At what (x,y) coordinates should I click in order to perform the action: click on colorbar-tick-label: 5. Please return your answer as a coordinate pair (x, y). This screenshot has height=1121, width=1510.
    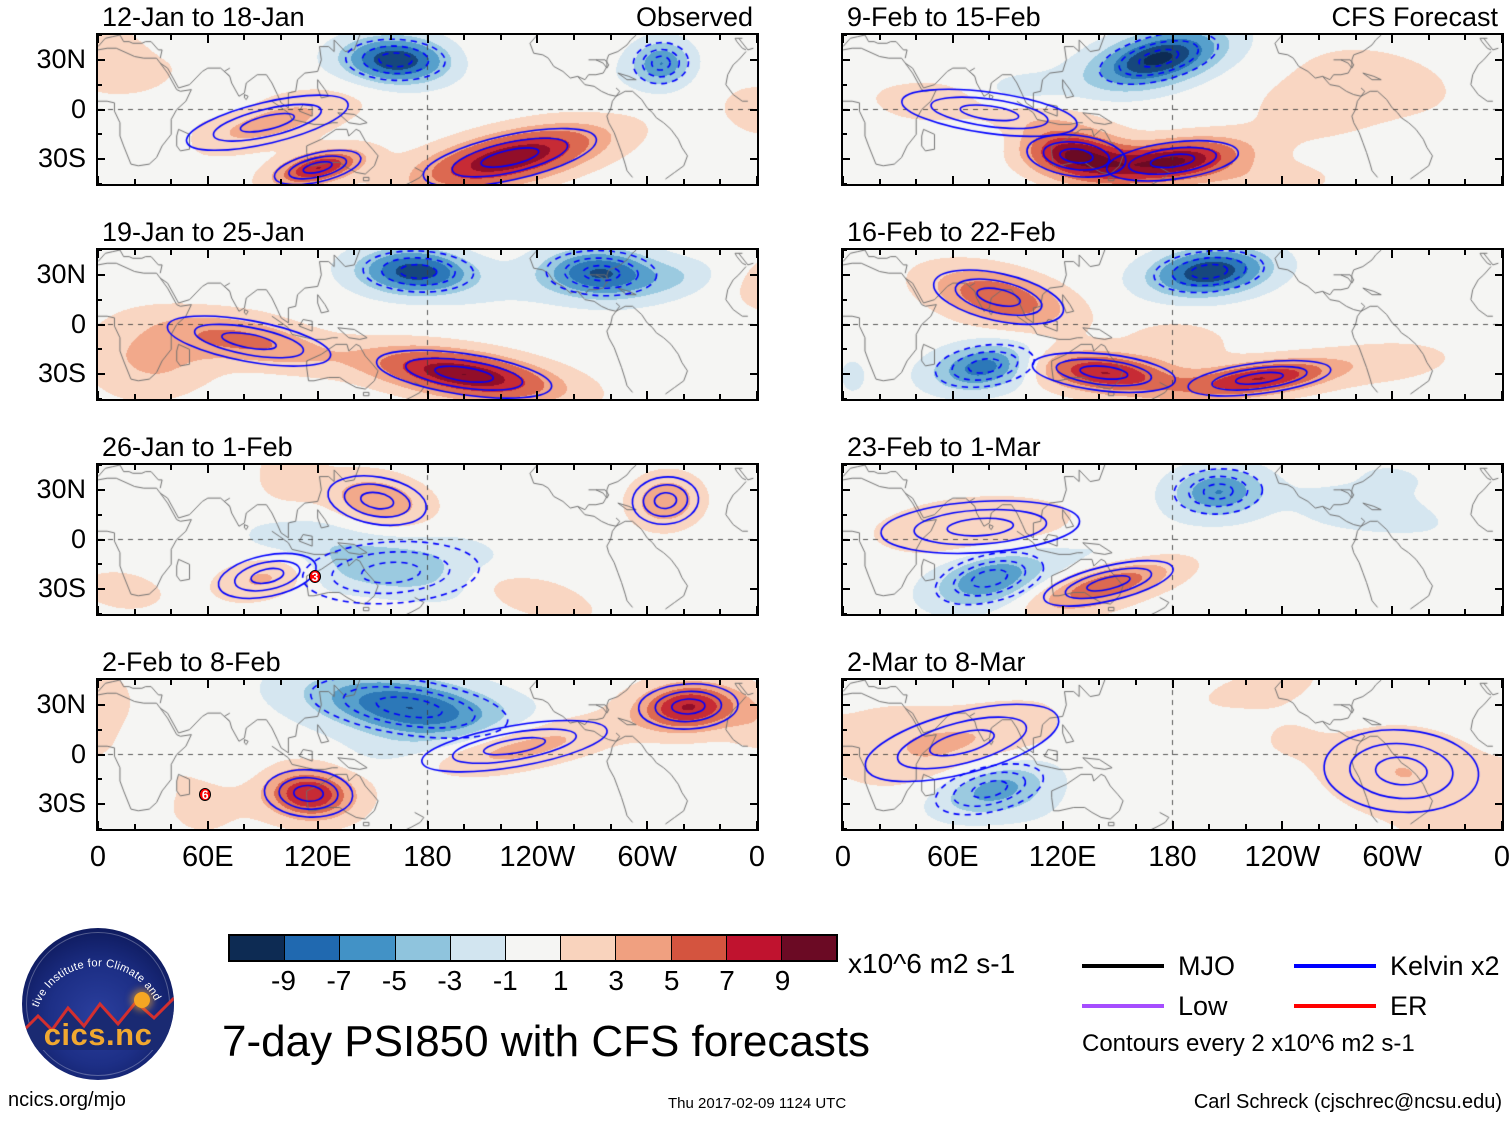
    Looking at the image, I should click on (671, 980).